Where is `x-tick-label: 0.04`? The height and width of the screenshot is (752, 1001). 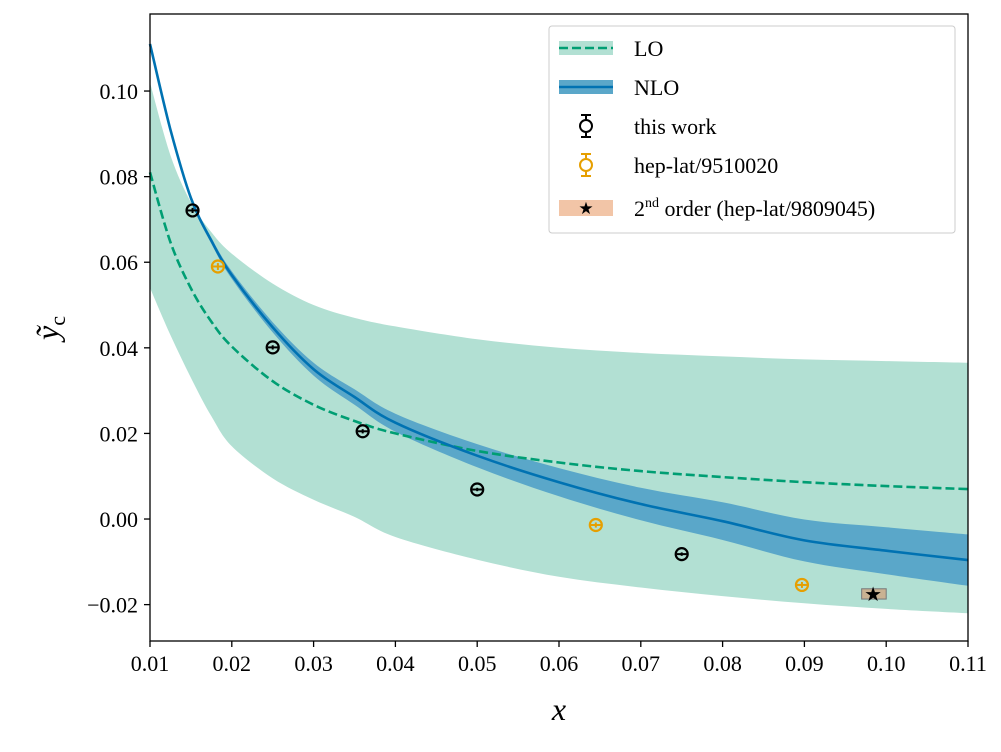
x-tick-label: 0.04 is located at coordinates (395, 663).